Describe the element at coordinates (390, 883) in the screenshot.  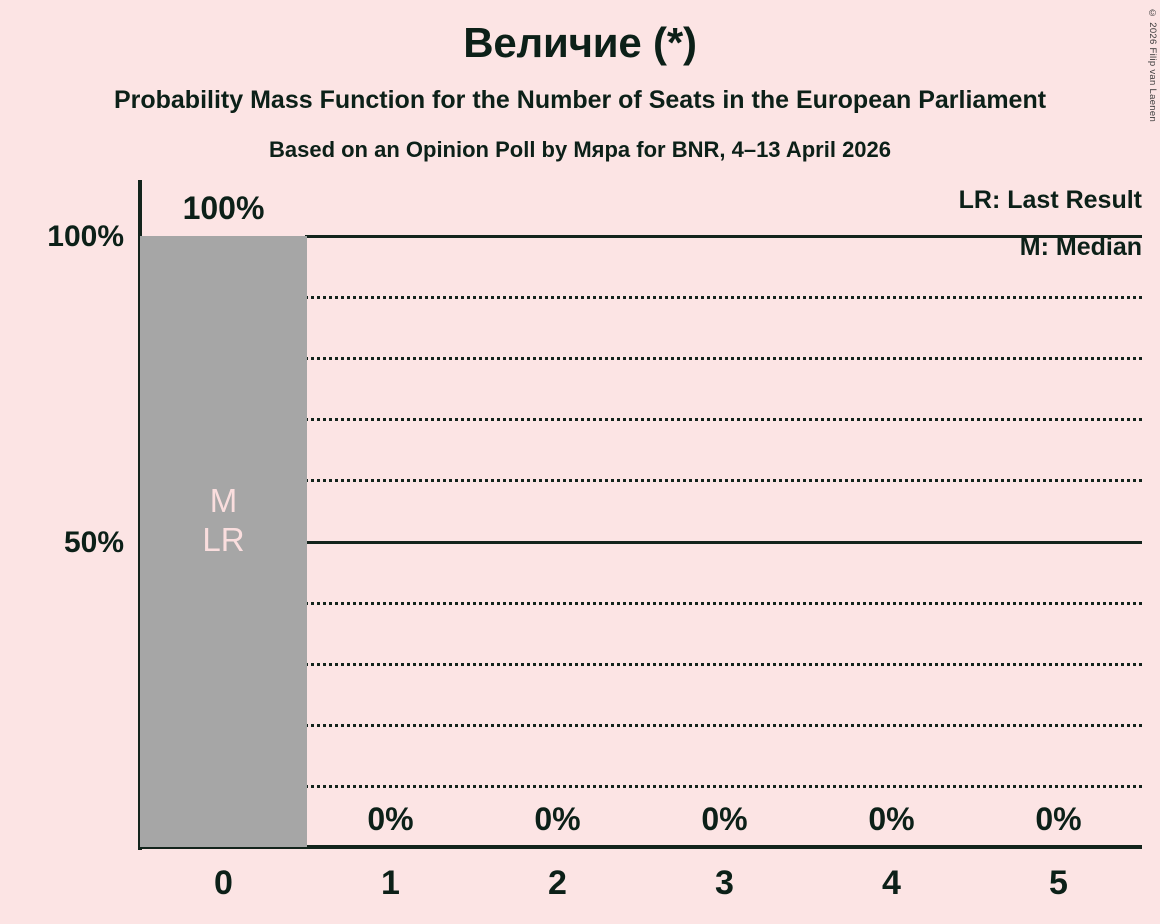
I see `x-tick-label-1: 1` at that location.